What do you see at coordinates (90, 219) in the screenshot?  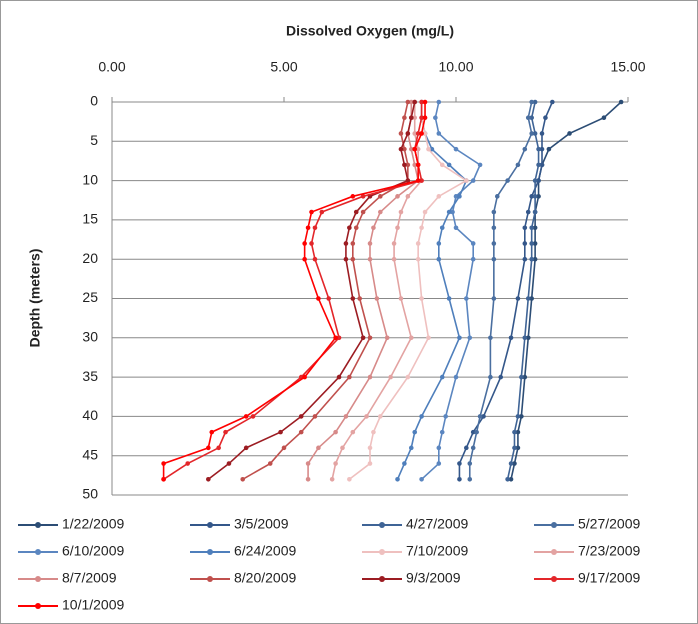 I see `y-tick-label: 15` at bounding box center [90, 219].